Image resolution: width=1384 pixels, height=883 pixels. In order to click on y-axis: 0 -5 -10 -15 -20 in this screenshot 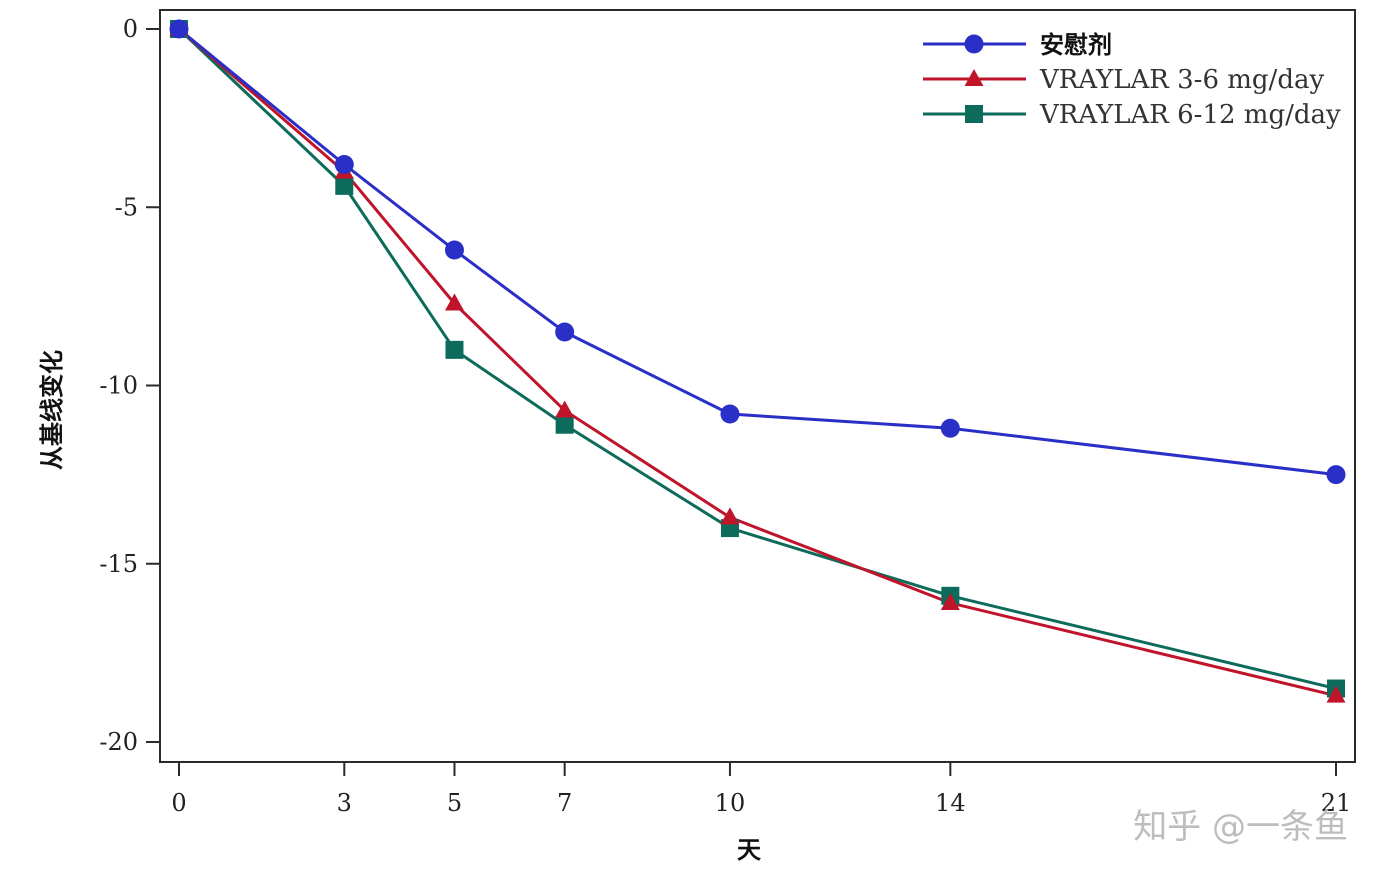, I will do `click(129, 385)`.